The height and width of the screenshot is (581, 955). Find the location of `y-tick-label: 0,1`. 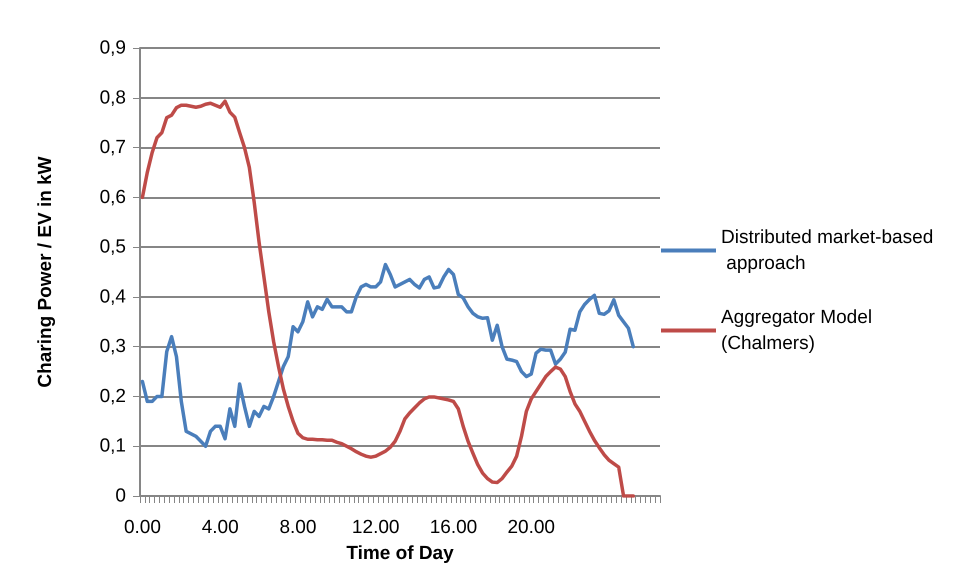

y-tick-label: 0,1 is located at coordinates (113, 446).